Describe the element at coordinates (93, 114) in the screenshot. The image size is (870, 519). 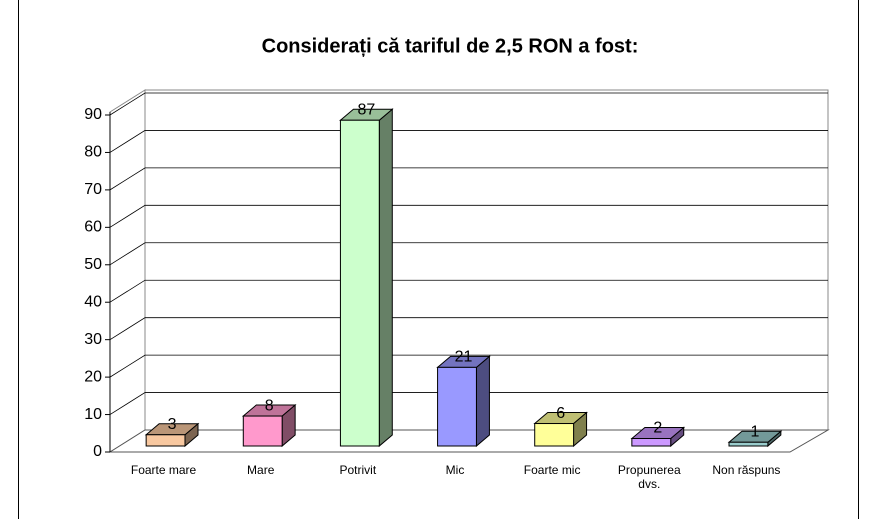
I see `y-tick-label: 90` at that location.